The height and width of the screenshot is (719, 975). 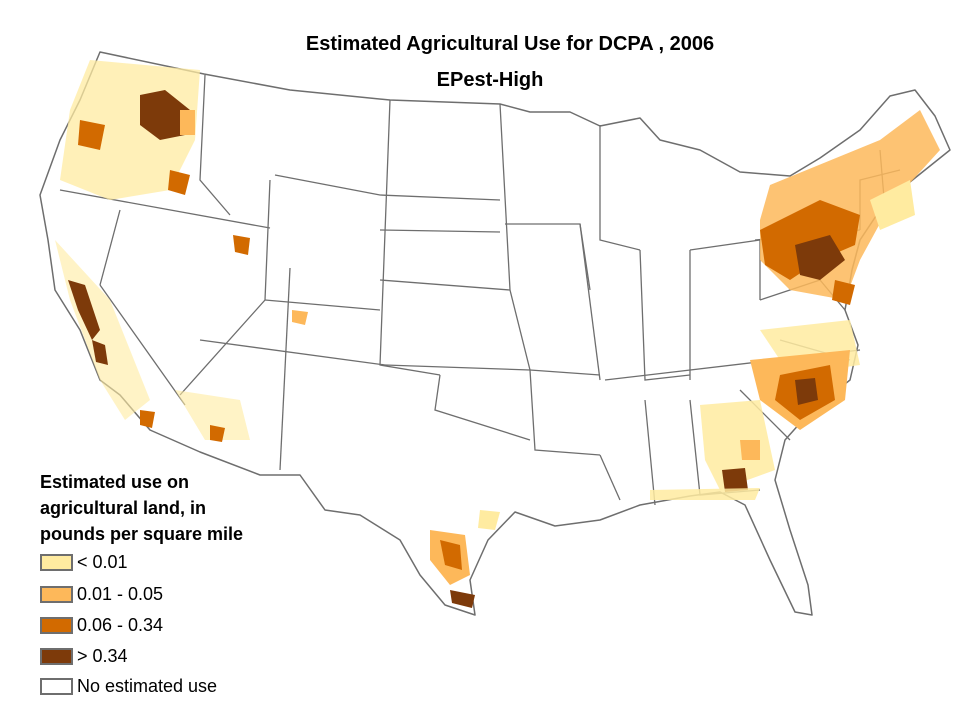 I want to click on legend-title-line-1: Estimated use on, so click(x=115, y=482).